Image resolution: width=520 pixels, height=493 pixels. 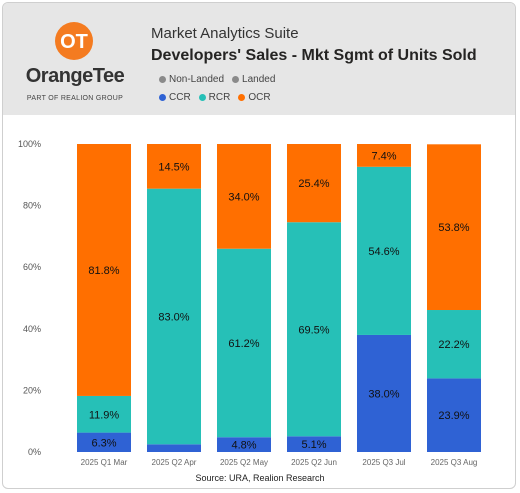 What do you see at coordinates (383, 462) in the screenshot?
I see `x-tick-label: 2025 Q3 Jul` at bounding box center [383, 462].